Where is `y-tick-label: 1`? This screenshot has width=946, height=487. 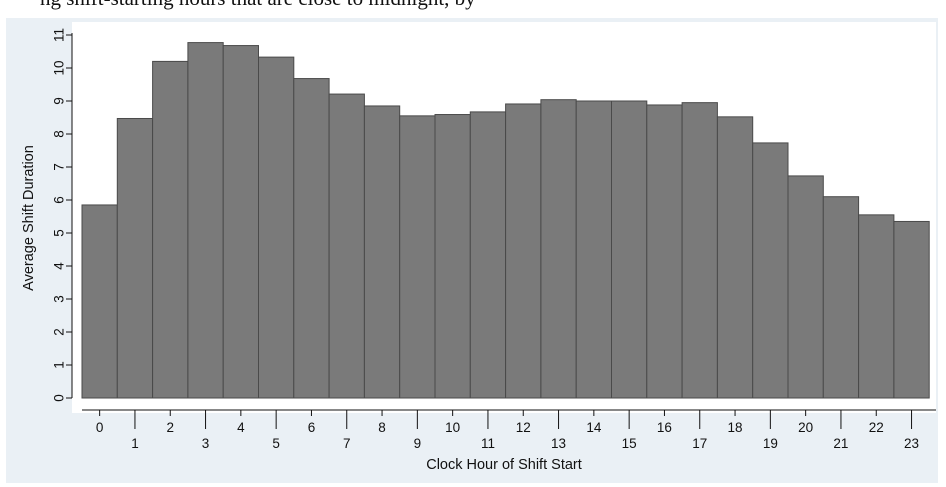
y-tick-label: 1 is located at coordinates (59, 365).